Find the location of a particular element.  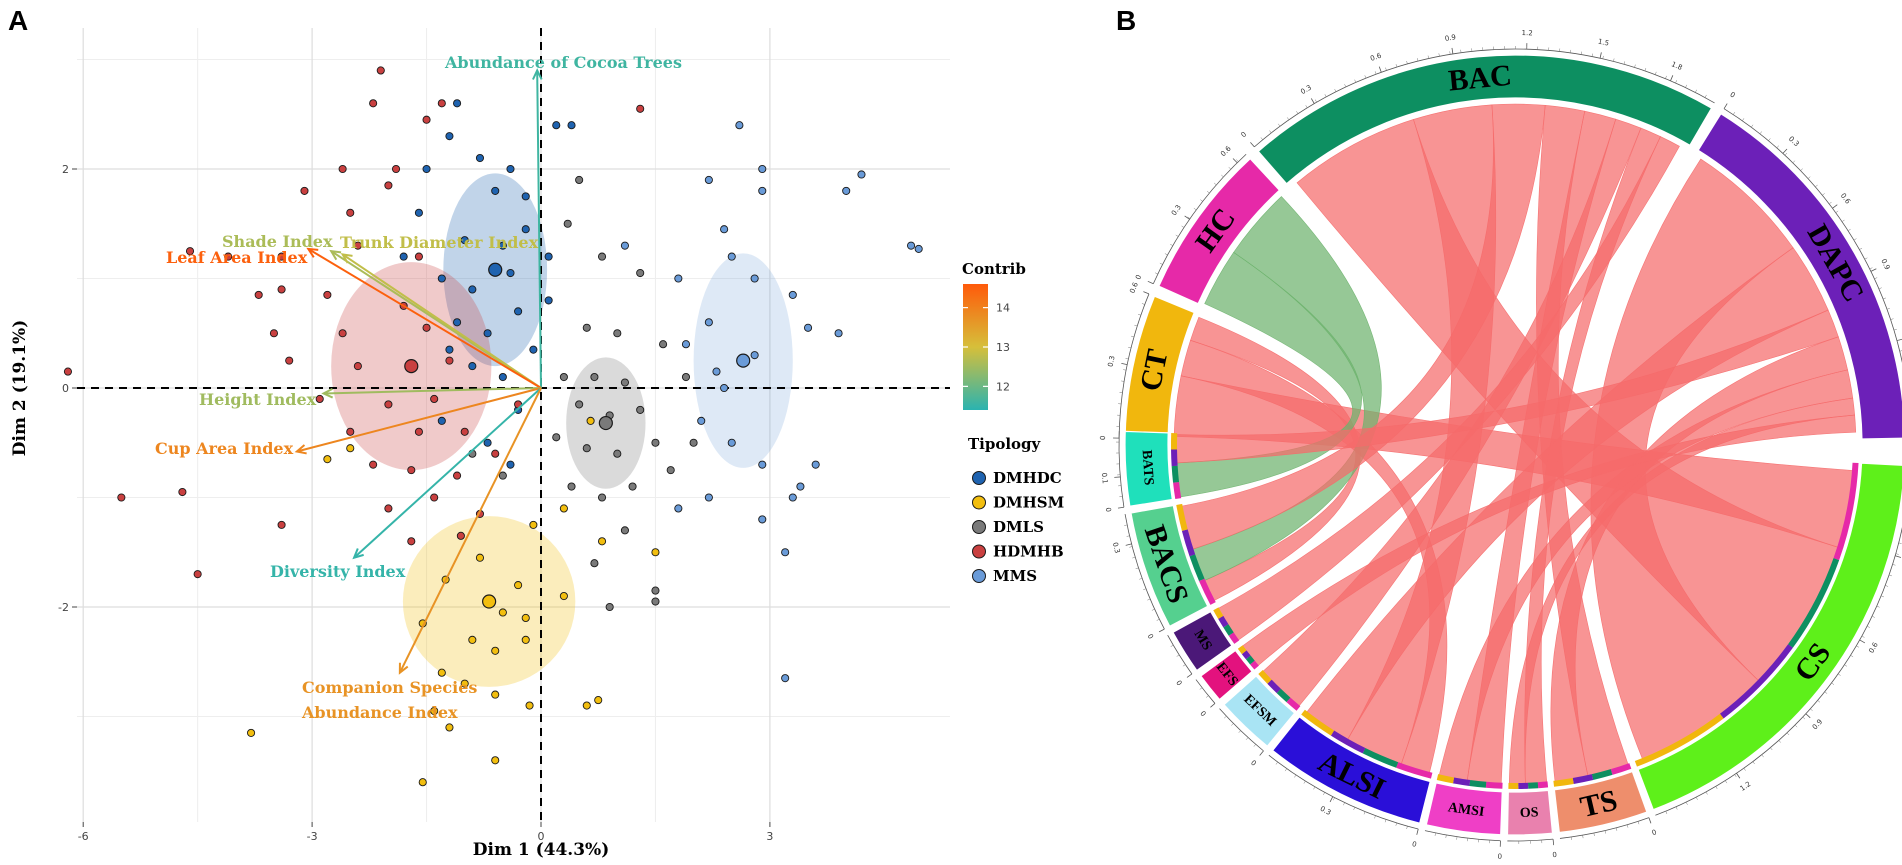

legend-contrib: Contrib 12 13 14 is located at coordinates (994, 335).